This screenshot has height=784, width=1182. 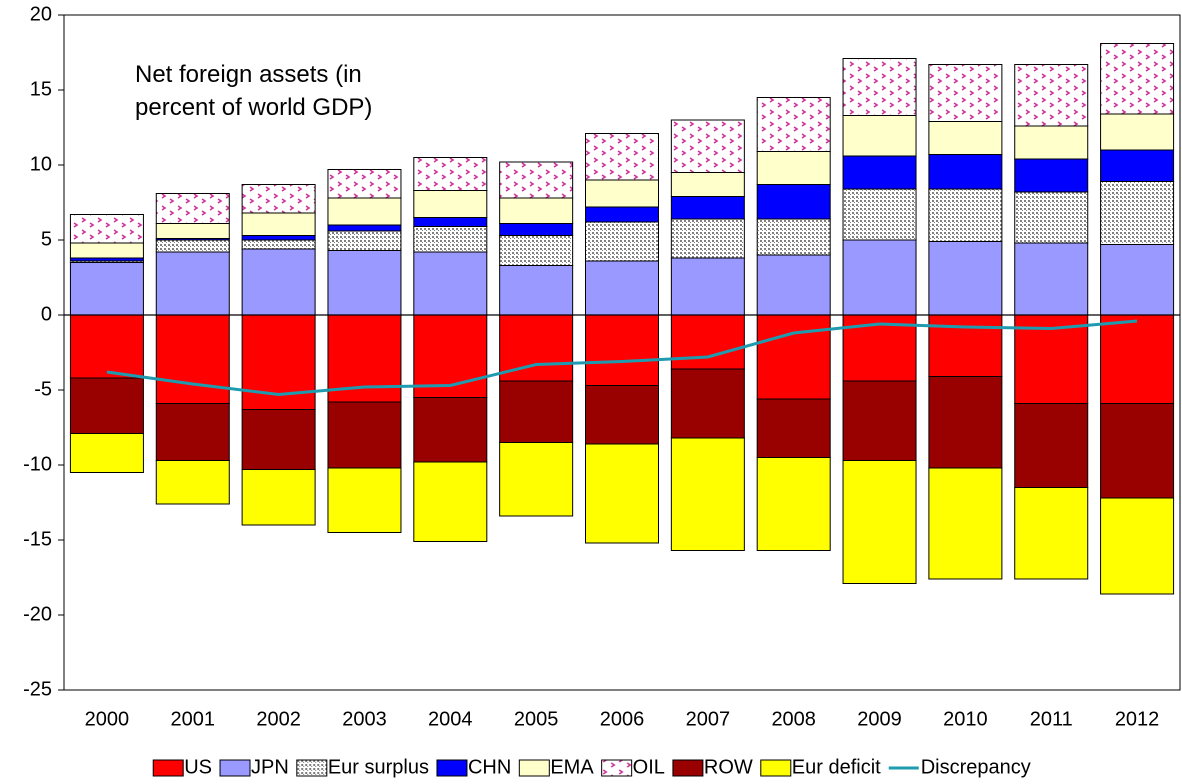 I want to click on legend-label: OIL, so click(x=649, y=767).